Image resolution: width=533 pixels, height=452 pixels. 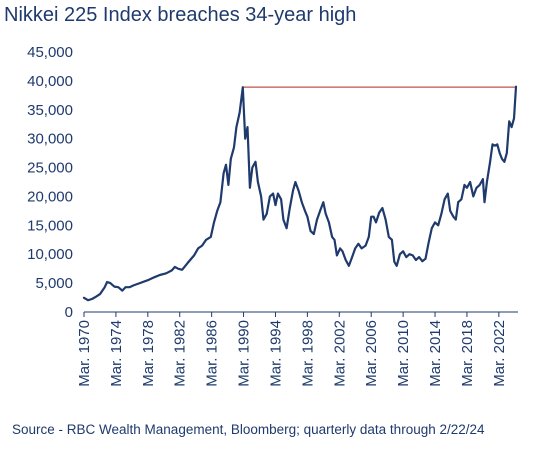 What do you see at coordinates (148, 353) in the screenshot?
I see `x-tick-label: Mar. 1978` at bounding box center [148, 353].